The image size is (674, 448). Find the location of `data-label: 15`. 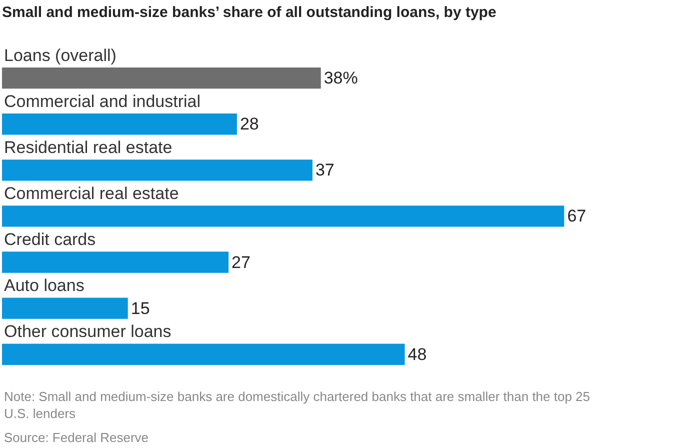

data-label: 15 is located at coordinates (140, 308).